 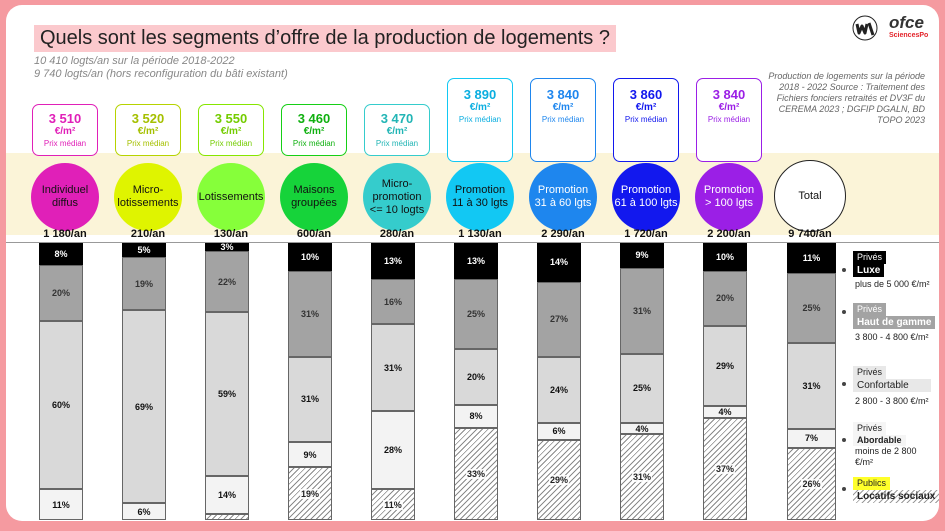 What do you see at coordinates (558, 479) in the screenshot?
I see `bar-segment-label: 29%` at bounding box center [558, 479].